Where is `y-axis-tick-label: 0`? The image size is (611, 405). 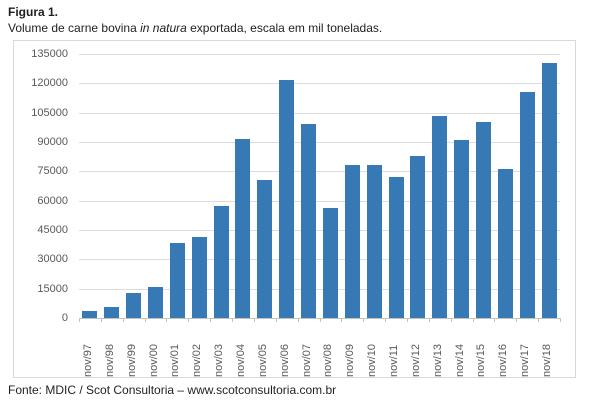 y-axis-tick-label: 0 is located at coordinates (64, 318).